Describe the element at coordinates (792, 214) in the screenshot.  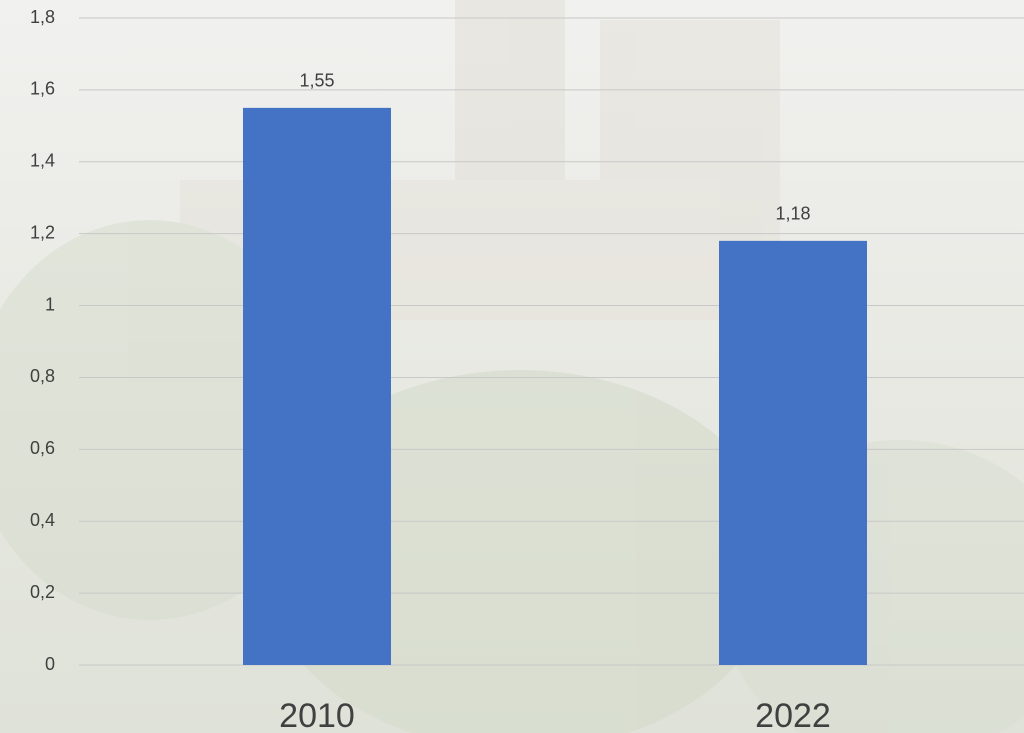
I see `data-label: 1,18` at that location.